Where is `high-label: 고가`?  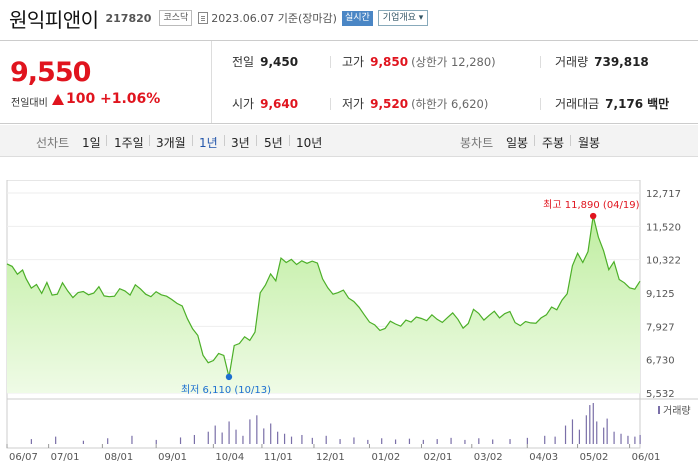
high-label: 고가 is located at coordinates (353, 62).